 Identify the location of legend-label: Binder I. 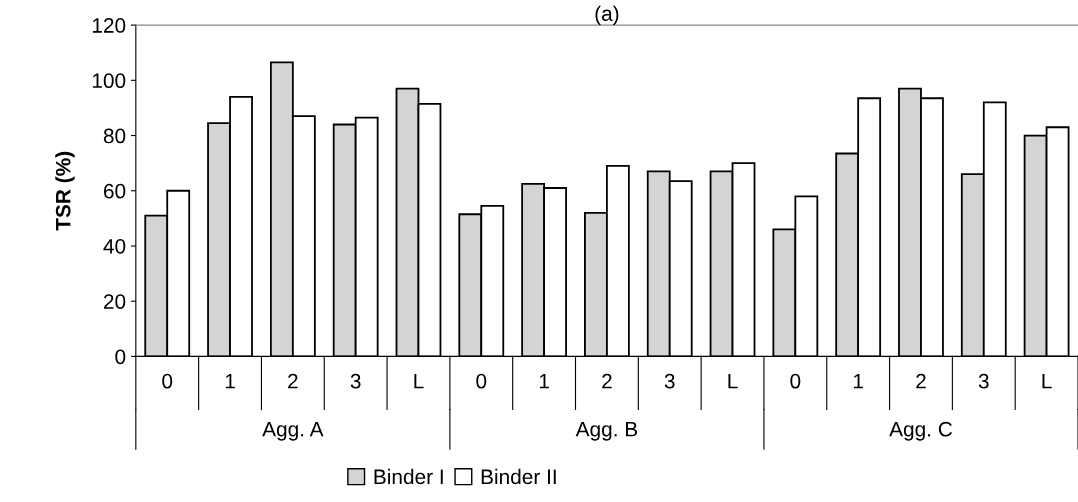
(408, 476).